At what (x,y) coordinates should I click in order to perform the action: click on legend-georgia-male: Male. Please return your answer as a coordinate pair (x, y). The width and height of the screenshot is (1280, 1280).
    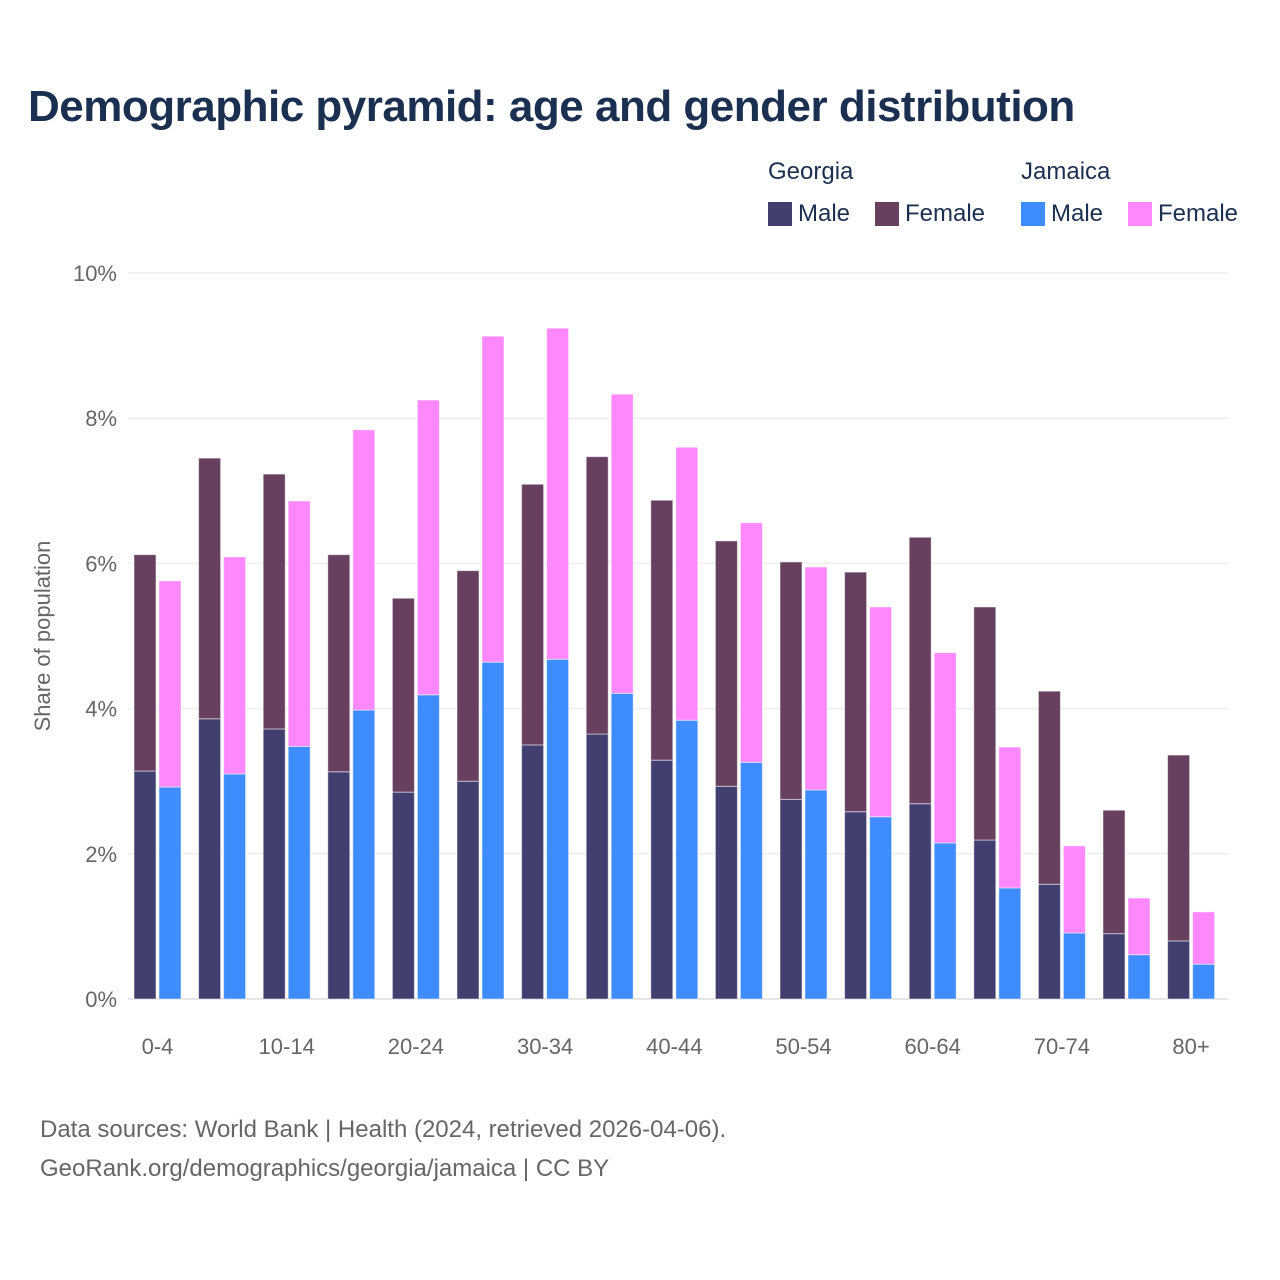
    Looking at the image, I should click on (809, 214).